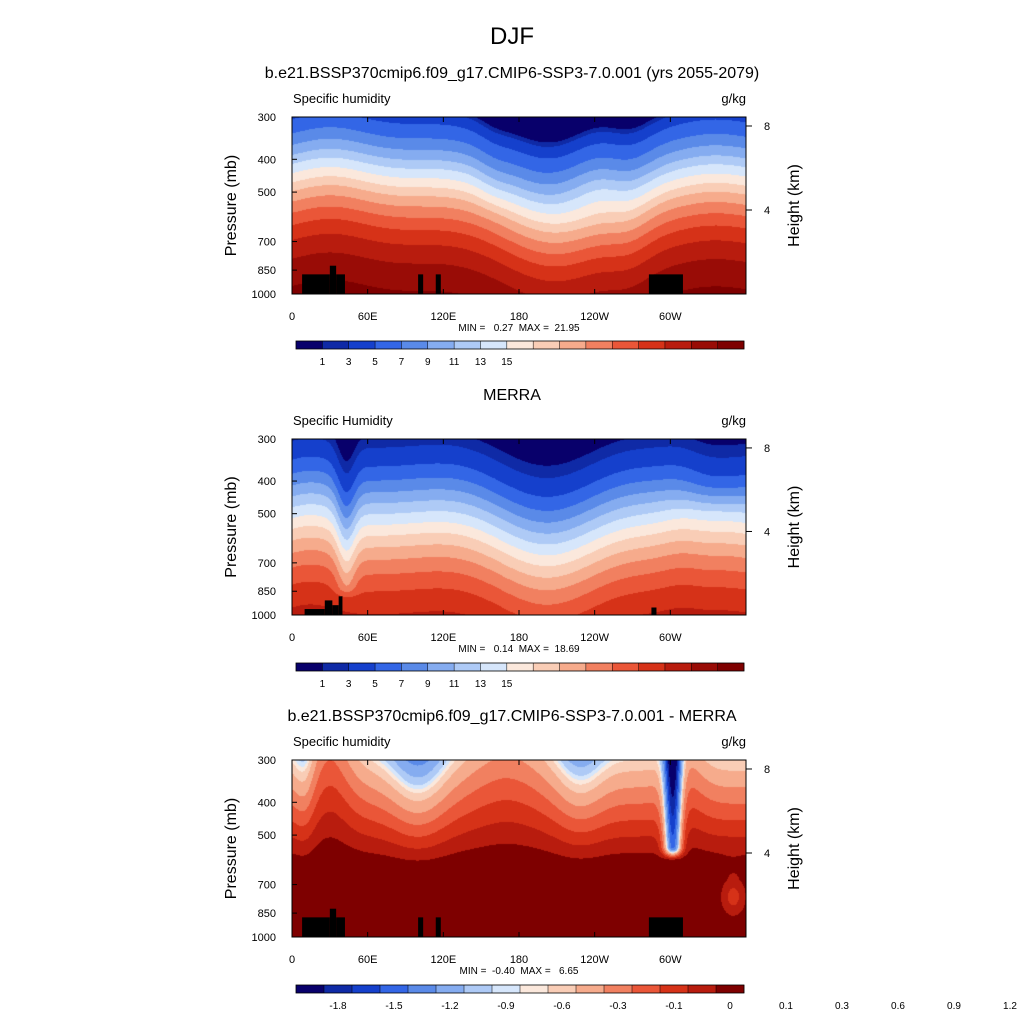  What do you see at coordinates (343, 420) in the screenshot?
I see `field-label: Specific Humidity` at bounding box center [343, 420].